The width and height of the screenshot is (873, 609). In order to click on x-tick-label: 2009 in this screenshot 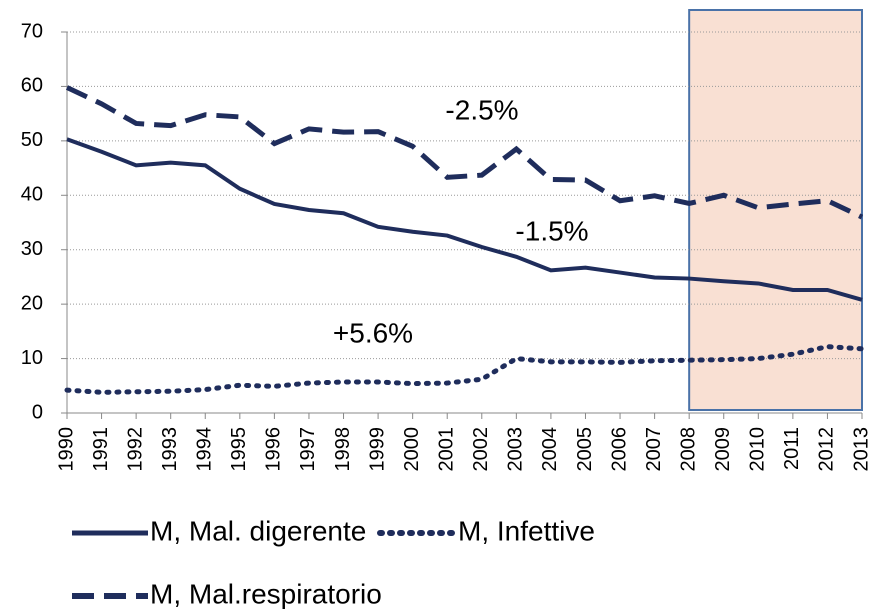, I will do `click(723, 449)`.